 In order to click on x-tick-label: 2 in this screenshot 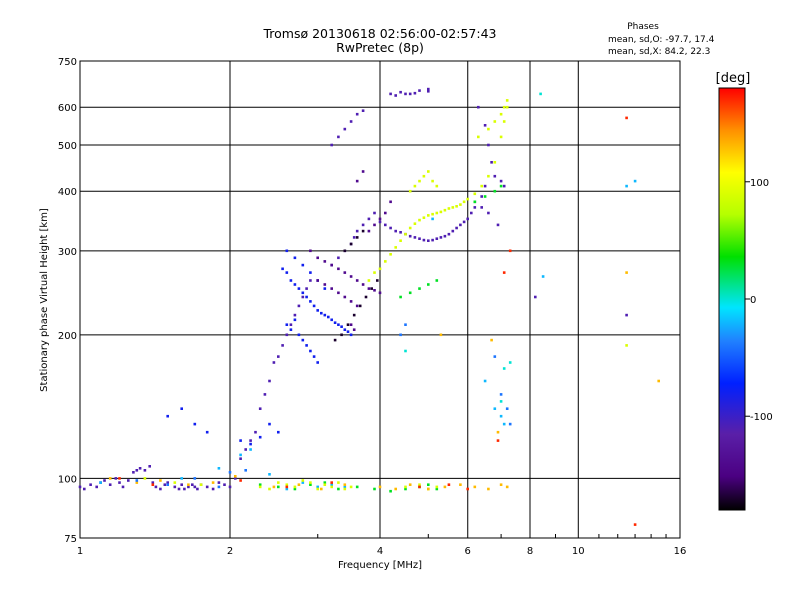, I will do `click(230, 551)`.